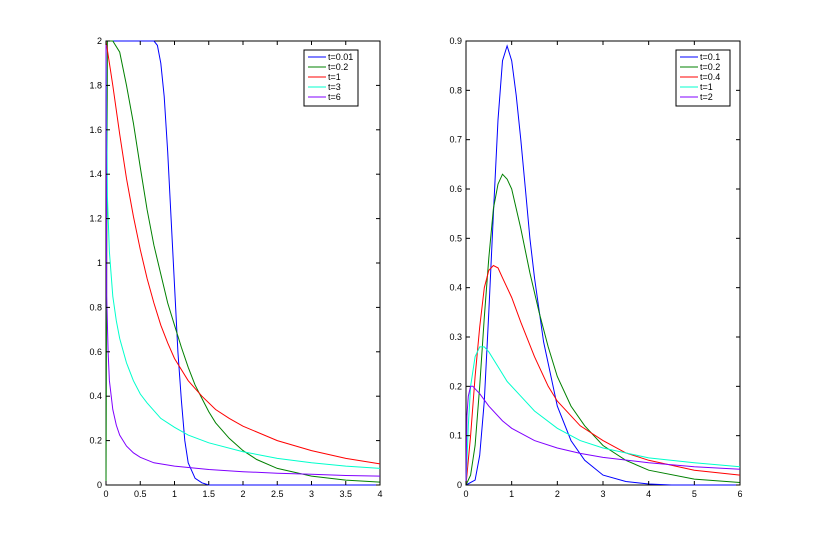  What do you see at coordinates (95, 85) in the screenshot?
I see `y-tick-label: 1.8` at bounding box center [95, 85].